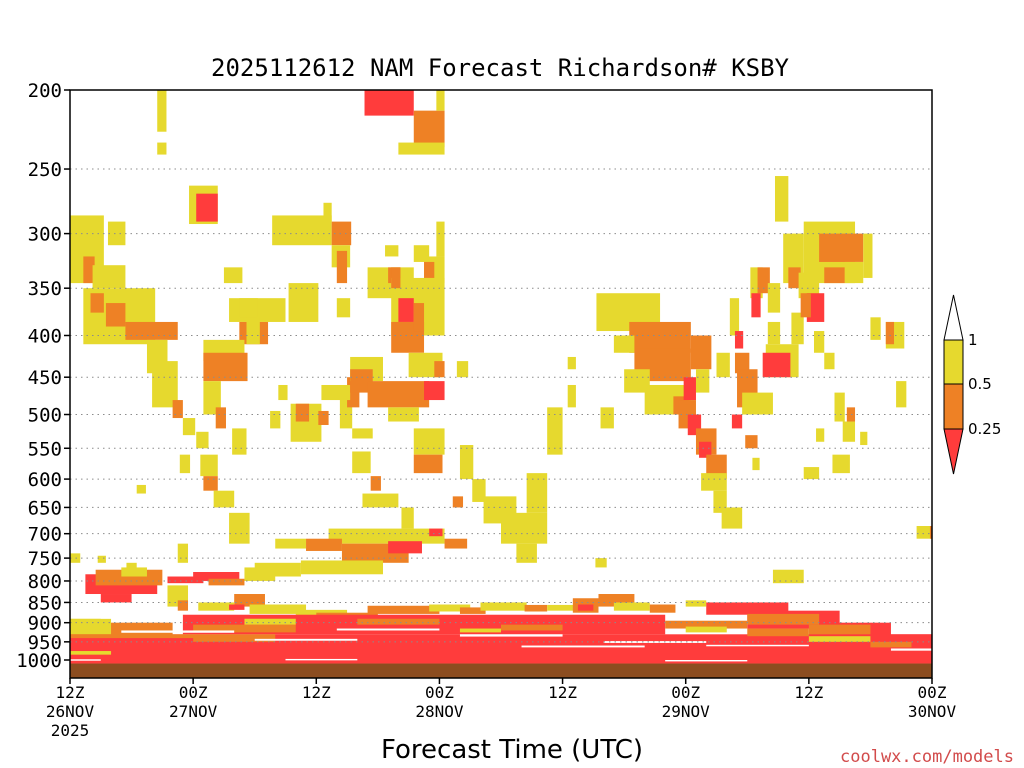  What do you see at coordinates (980, 384) in the screenshot?
I see `legend-label-1: 0.5` at bounding box center [980, 384].